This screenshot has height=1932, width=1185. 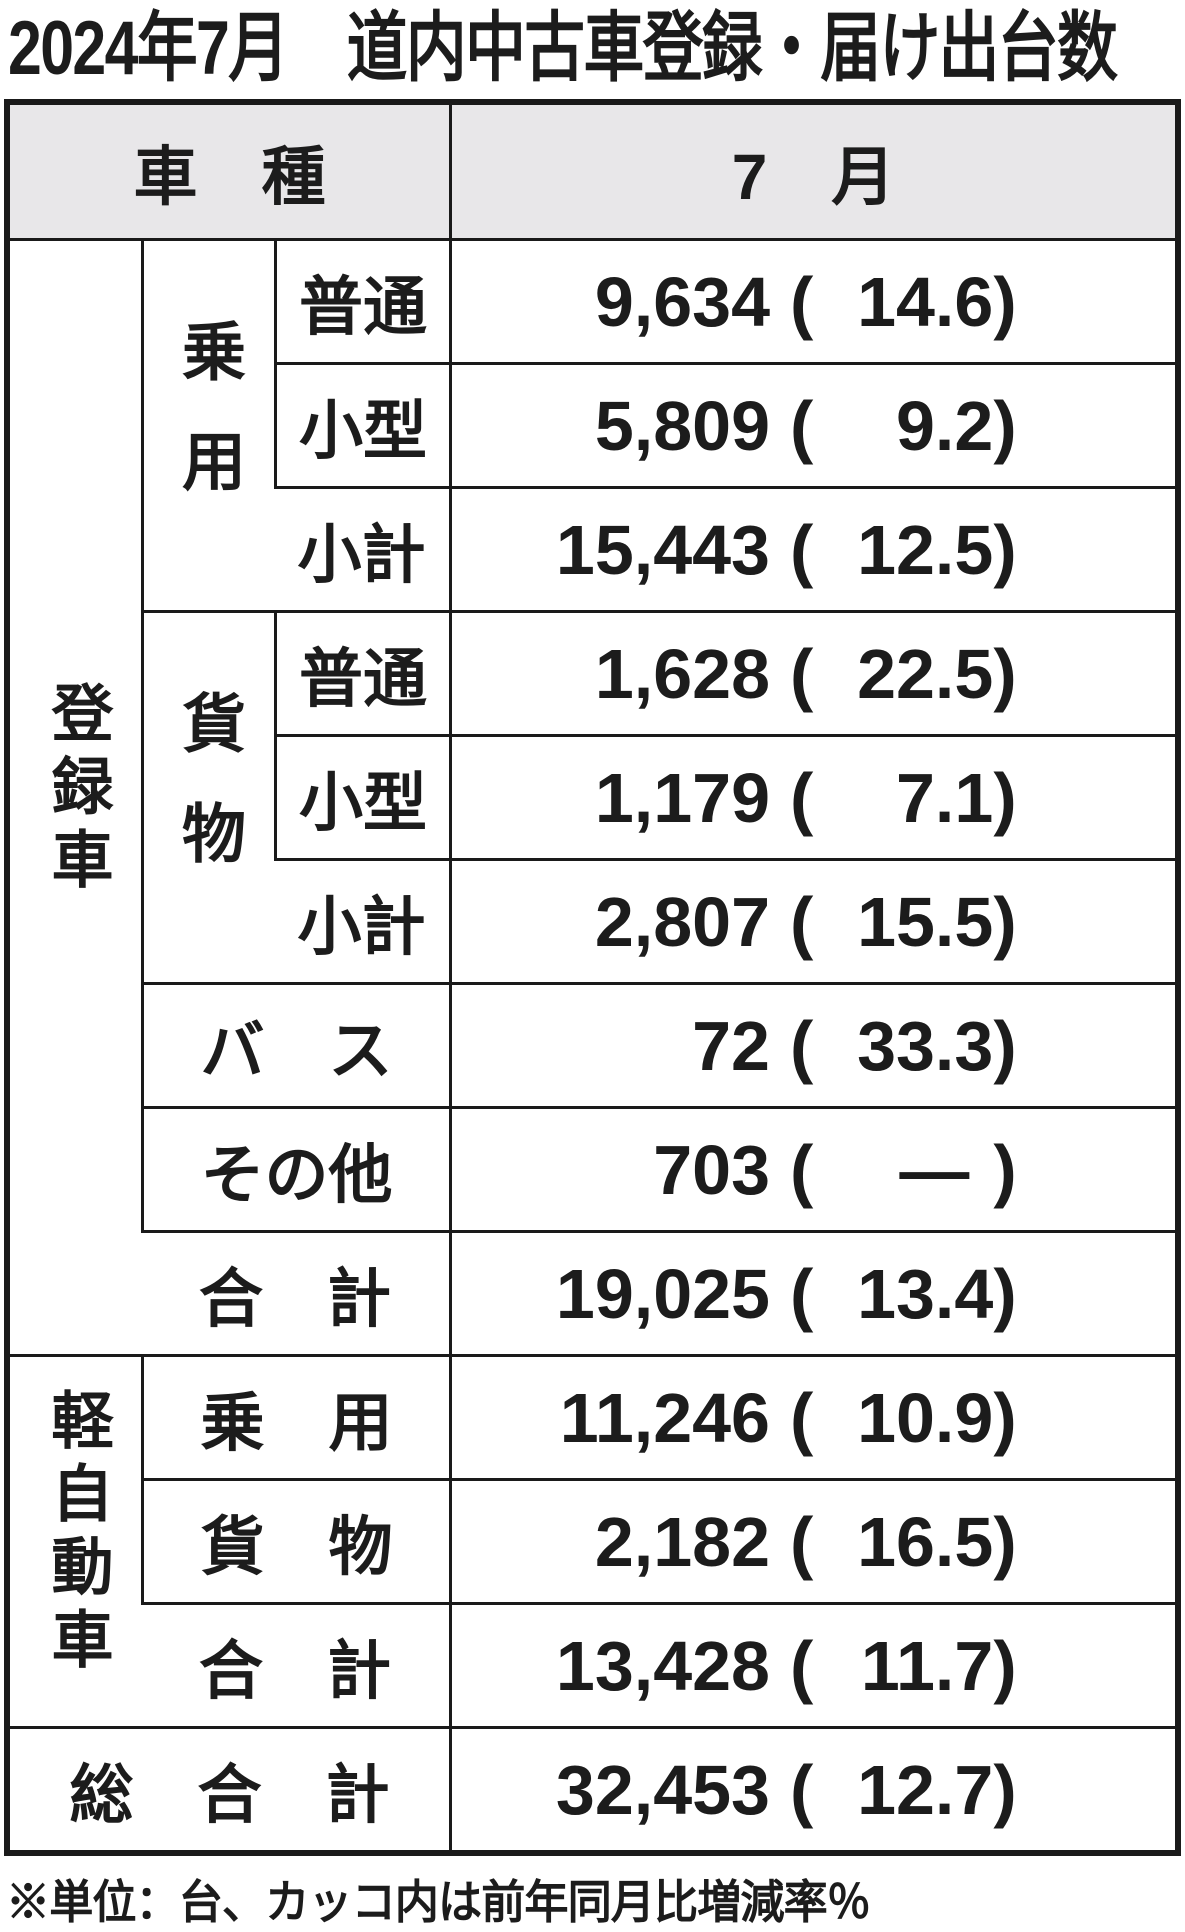 I want to click on value-cell: 15,443 ( 12.5 ), so click(x=812, y=548).